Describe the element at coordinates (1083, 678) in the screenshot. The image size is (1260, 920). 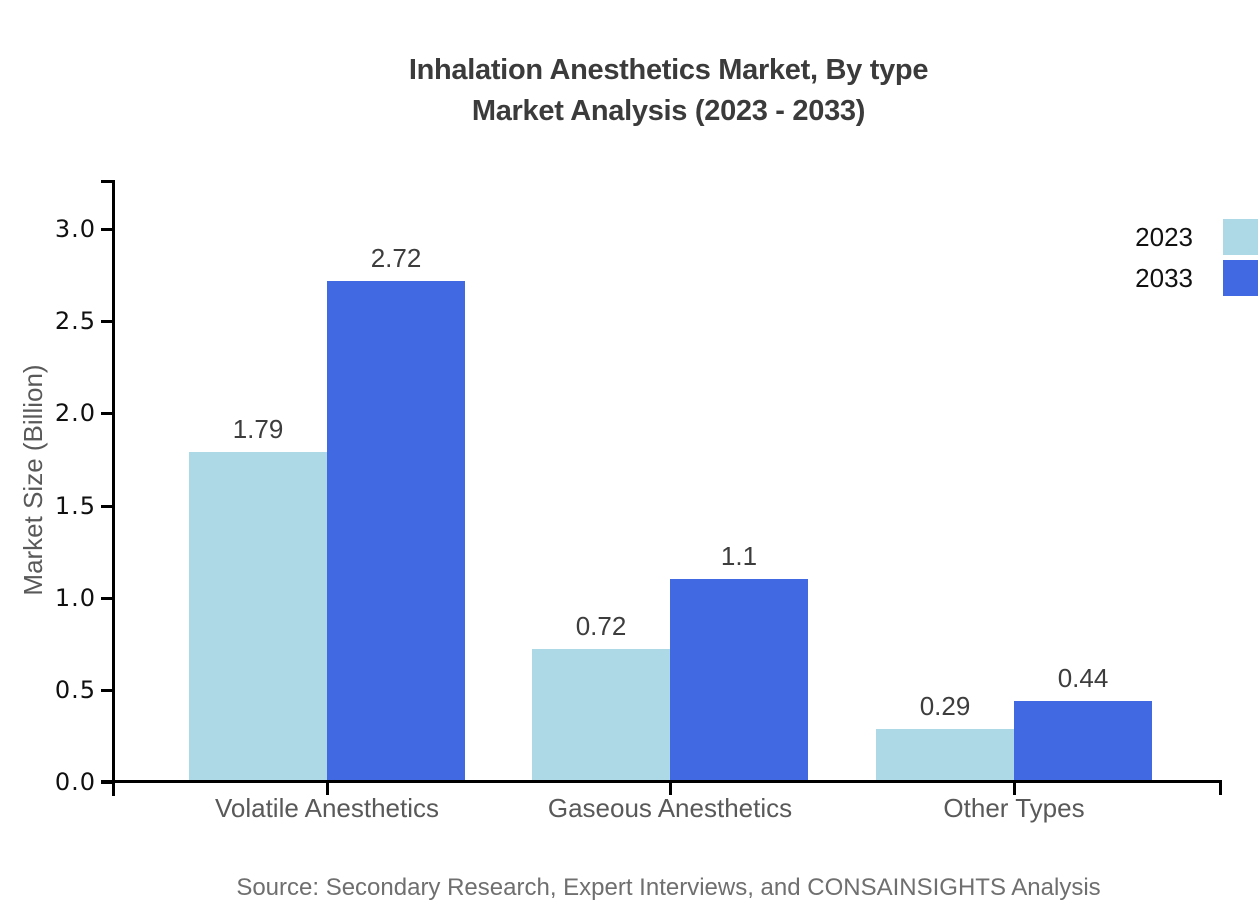
I see `bar-value-label: 0.44` at that location.